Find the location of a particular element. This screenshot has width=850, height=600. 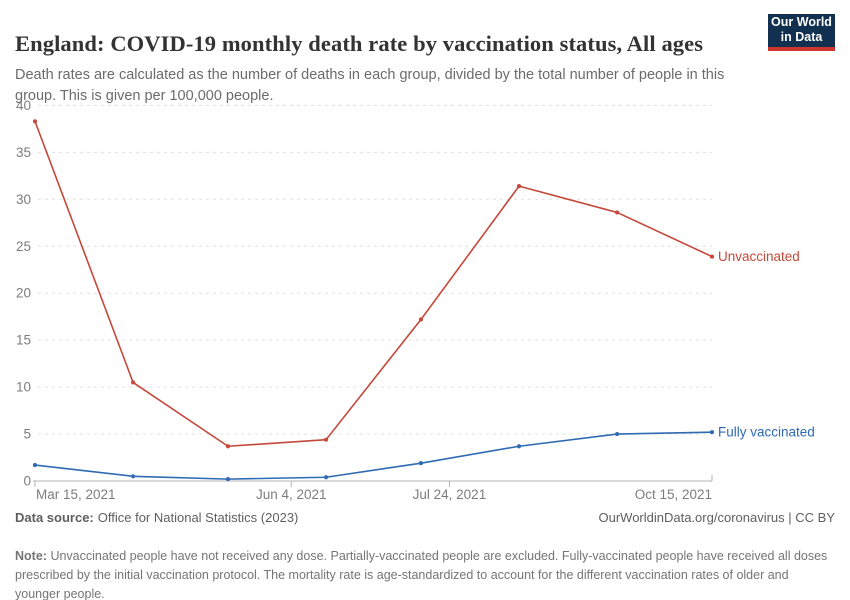

data-source-text: Office for National Statistics (2023) is located at coordinates (198, 517).